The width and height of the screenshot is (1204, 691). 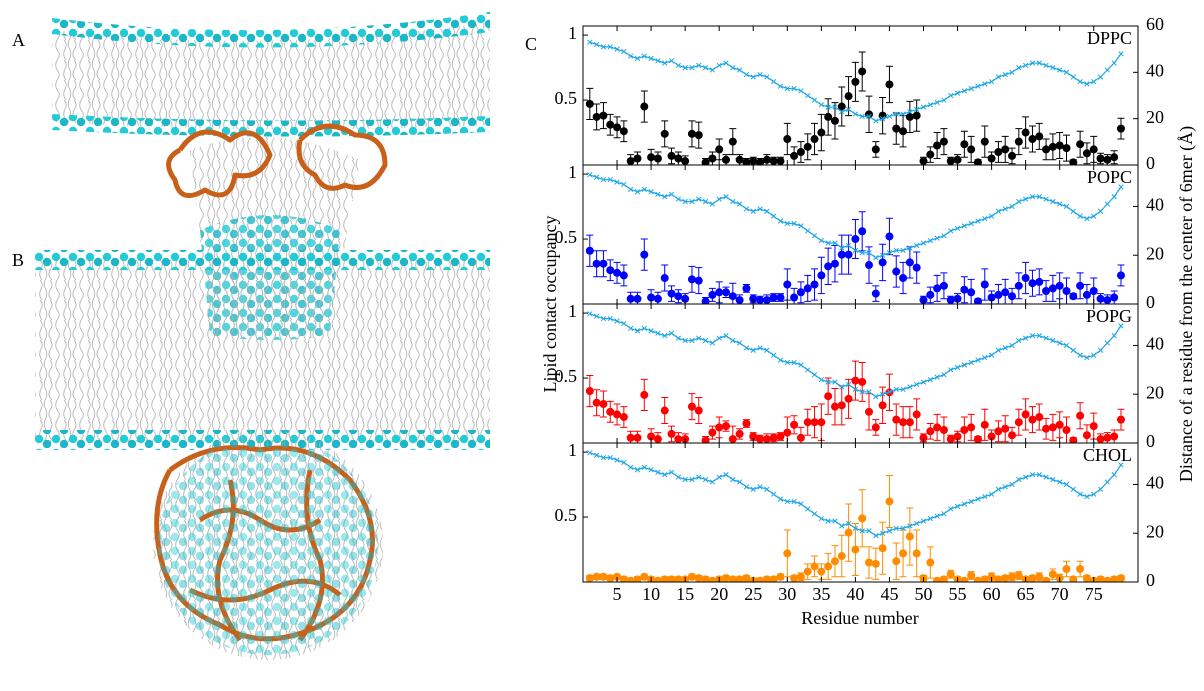 I want to click on lipid-heads, so click(x=271, y=30).